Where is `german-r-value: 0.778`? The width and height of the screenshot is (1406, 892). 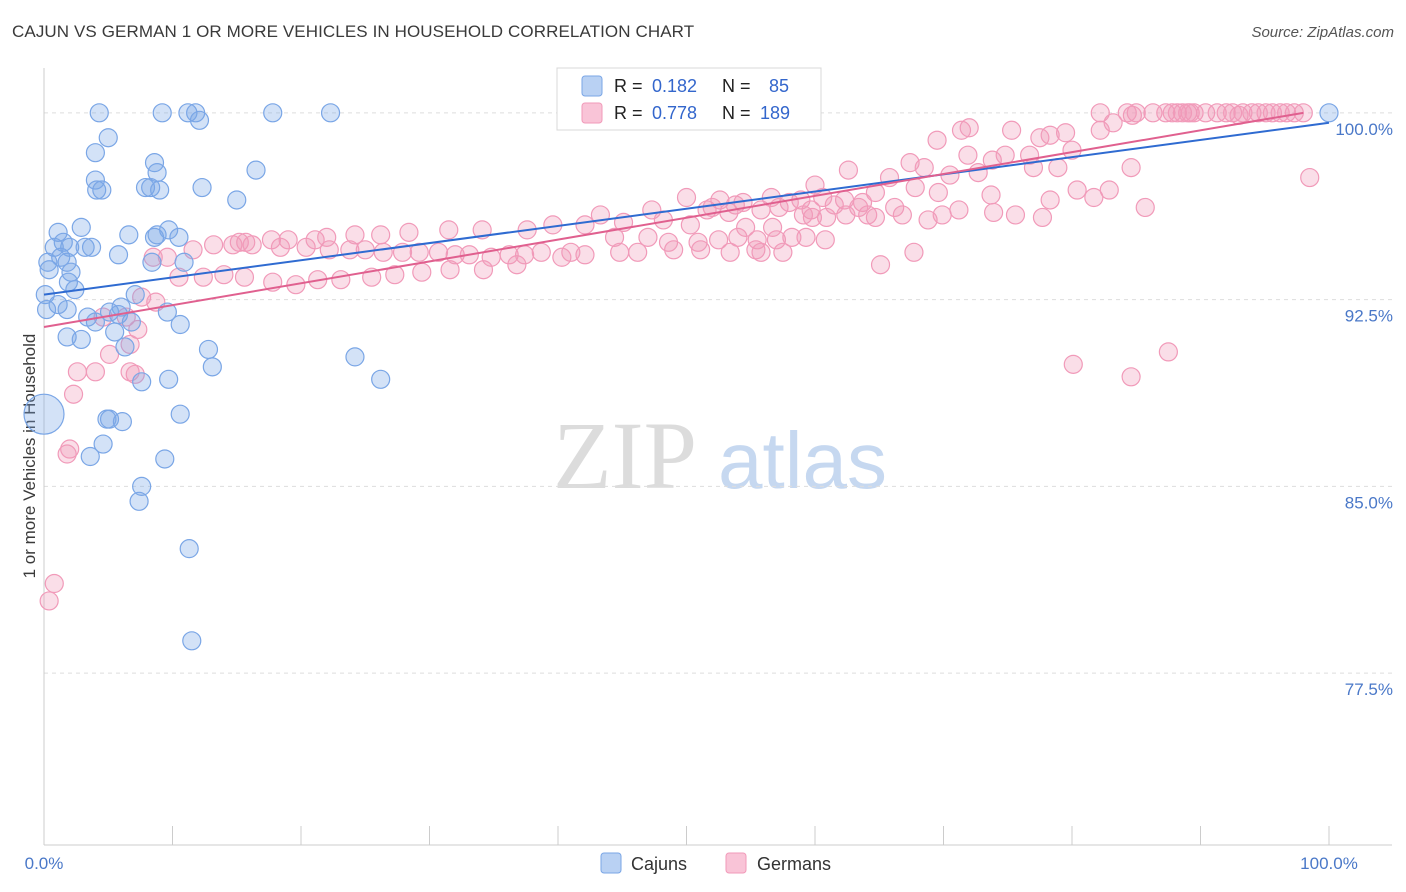 german-r-value: 0.778 is located at coordinates (674, 113).